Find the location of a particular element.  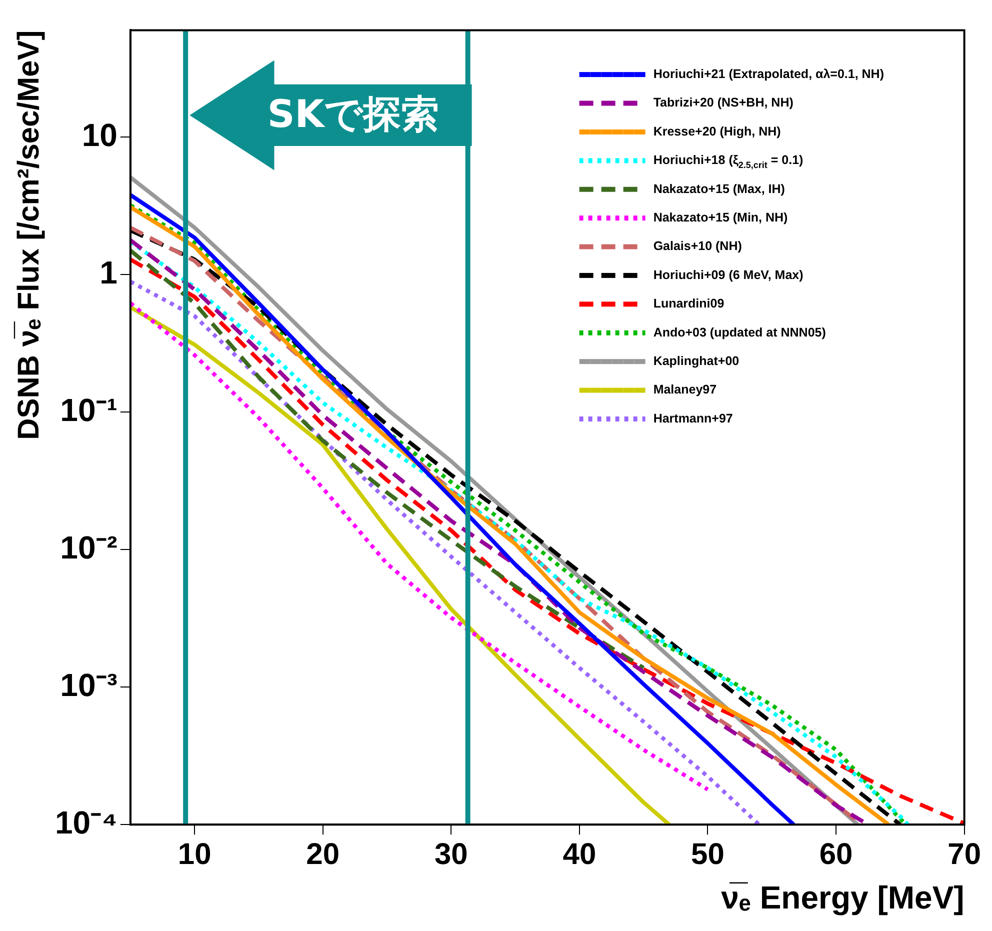

legend-label: Galais+10 (NH) is located at coordinates (697, 246).